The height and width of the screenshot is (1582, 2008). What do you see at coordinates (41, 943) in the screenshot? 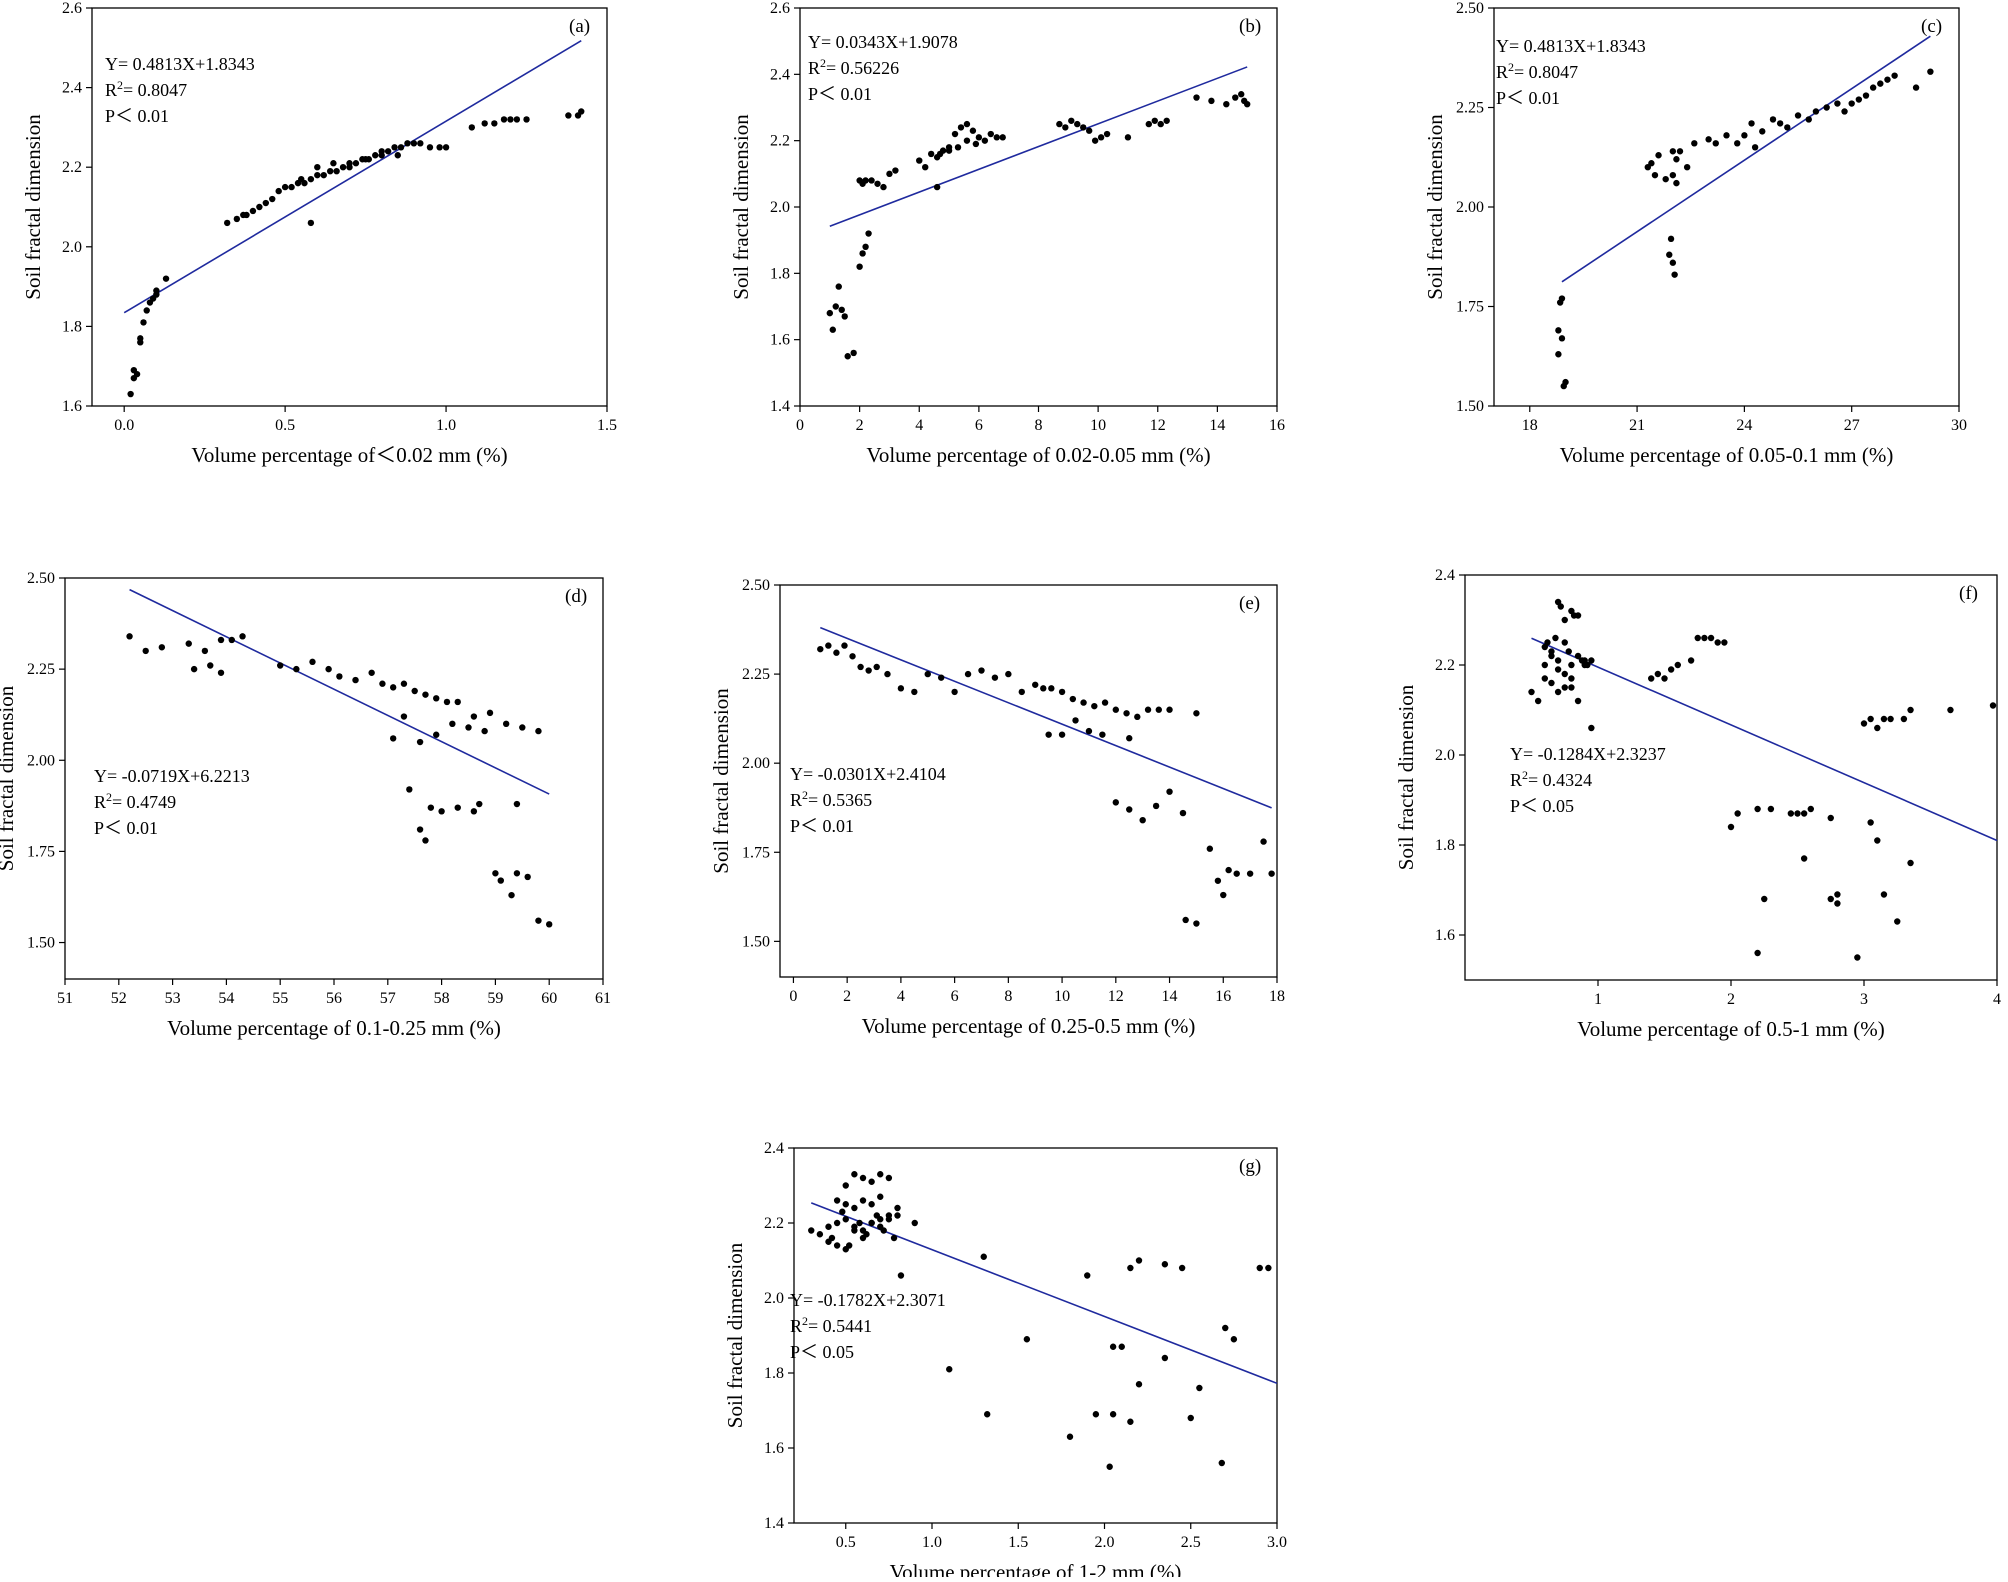
I see `y-tick-label: 1.50` at bounding box center [41, 943].